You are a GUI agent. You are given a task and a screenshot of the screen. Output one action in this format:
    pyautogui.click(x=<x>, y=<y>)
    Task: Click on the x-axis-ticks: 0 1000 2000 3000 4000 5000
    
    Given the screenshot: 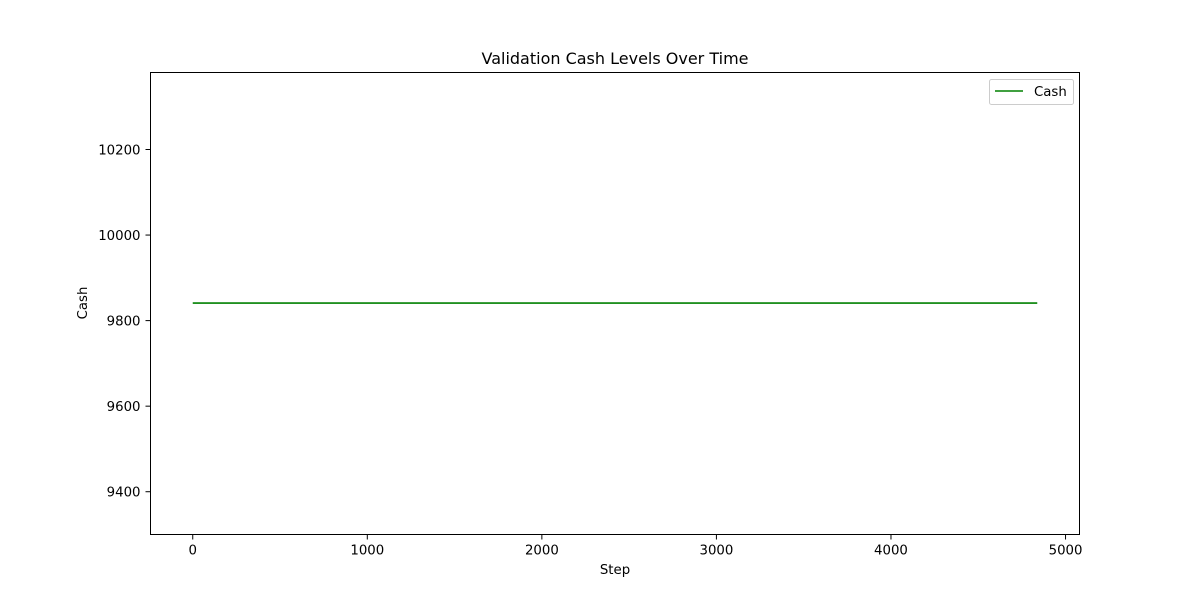 What is the action you would take?
    pyautogui.click(x=636, y=546)
    